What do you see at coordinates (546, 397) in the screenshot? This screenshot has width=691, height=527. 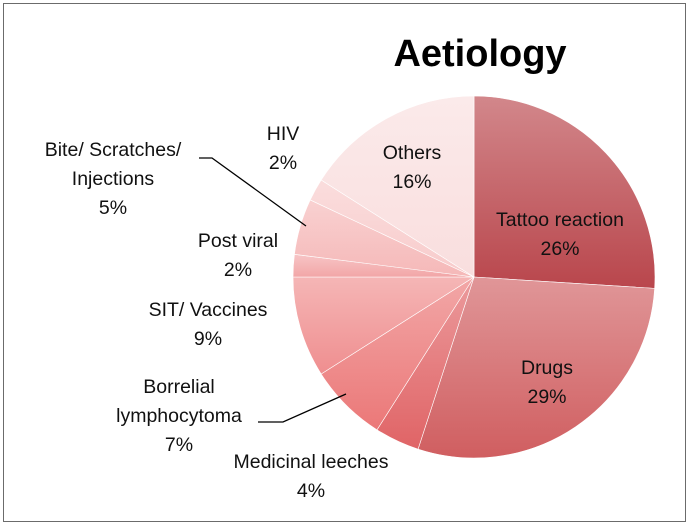 I see `slice-value-drugs: 29%` at bounding box center [546, 397].